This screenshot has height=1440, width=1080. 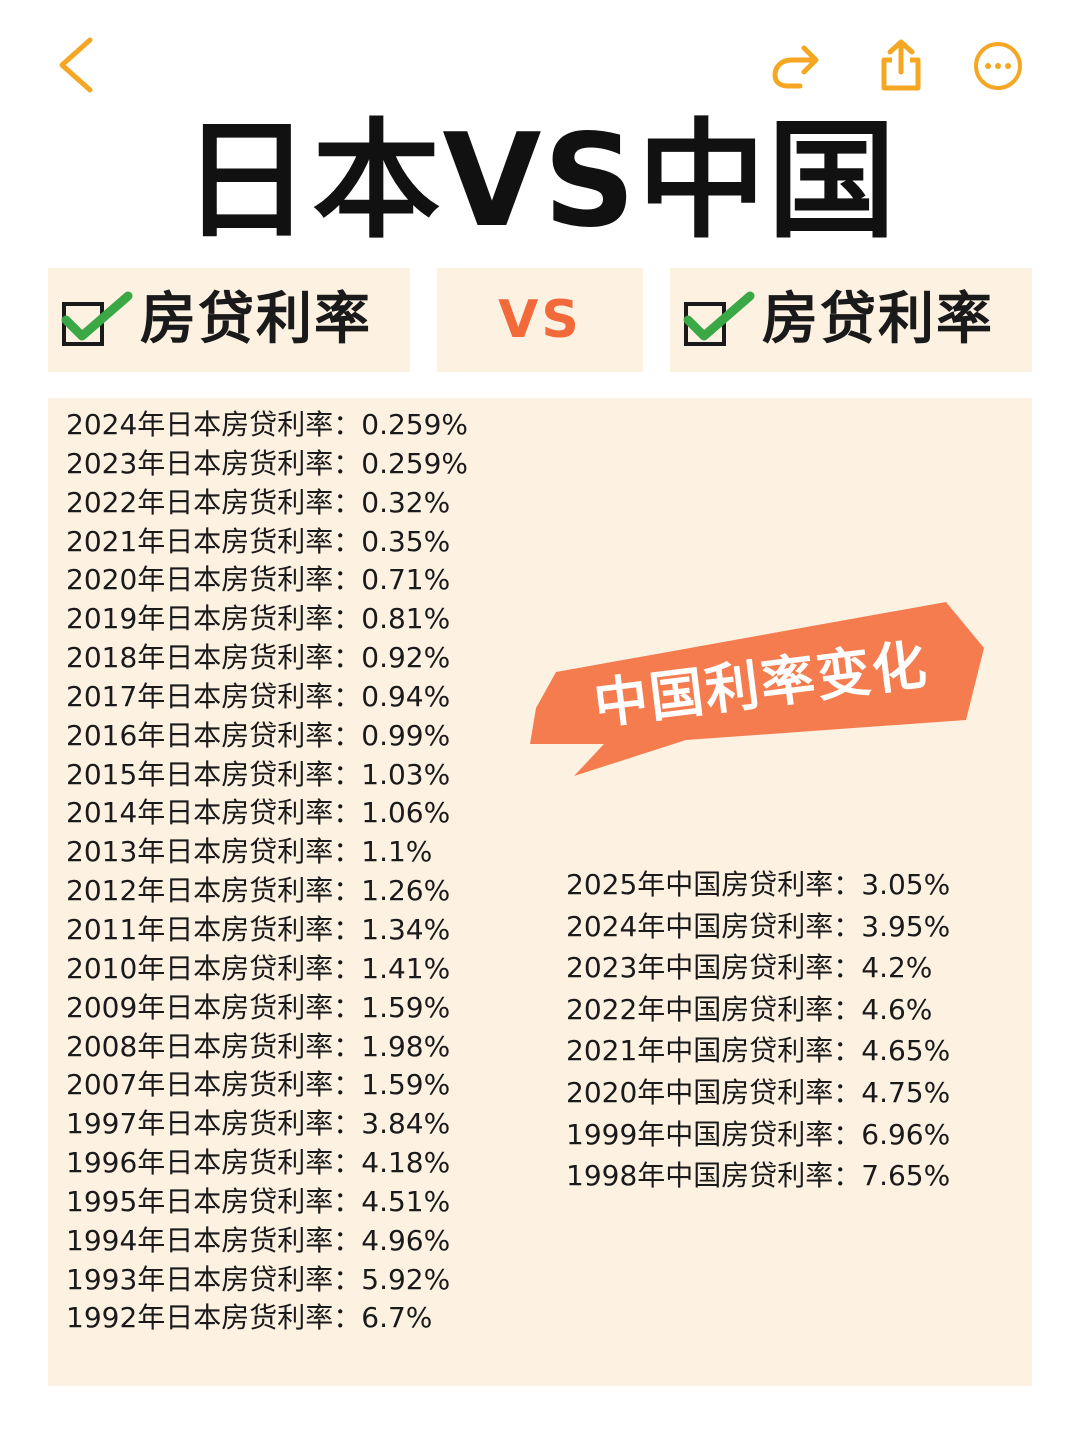 What do you see at coordinates (267, 424) in the screenshot?
I see `japan-rate-item: 2024年日本房贷利率：0.259%` at bounding box center [267, 424].